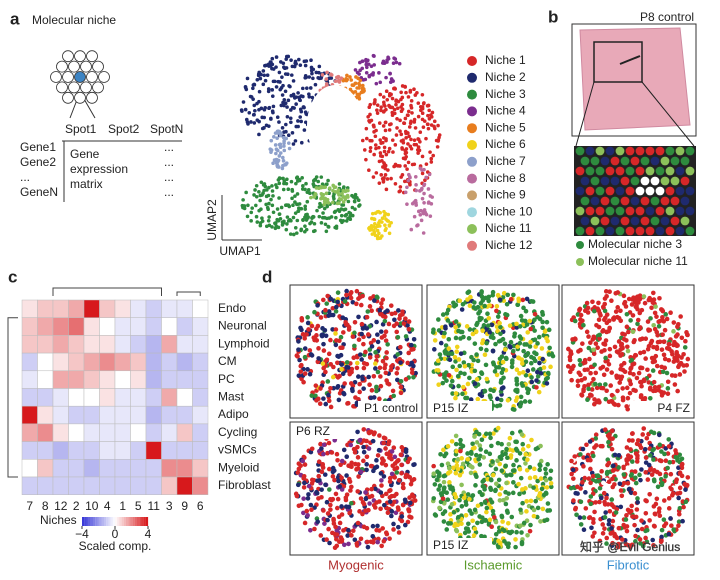 This screenshot has width=720, height=580. What do you see at coordinates (493, 564) in the screenshot?
I see `group-label: Ischaemic` at bounding box center [493, 564].